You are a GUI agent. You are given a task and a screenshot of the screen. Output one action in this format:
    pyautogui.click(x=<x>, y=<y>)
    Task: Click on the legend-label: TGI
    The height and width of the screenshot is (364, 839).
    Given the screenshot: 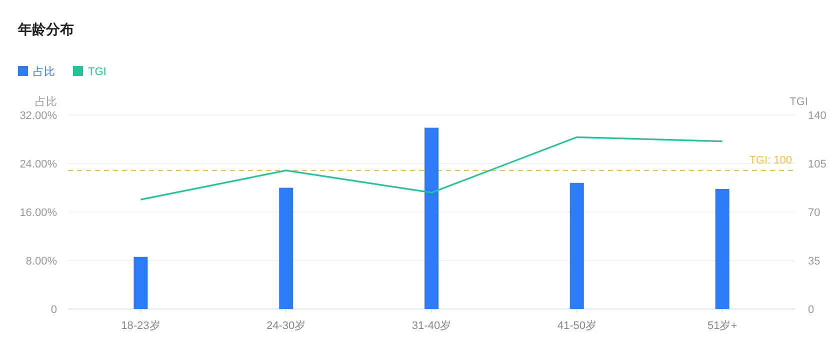 What is the action you would take?
    pyautogui.click(x=97, y=72)
    